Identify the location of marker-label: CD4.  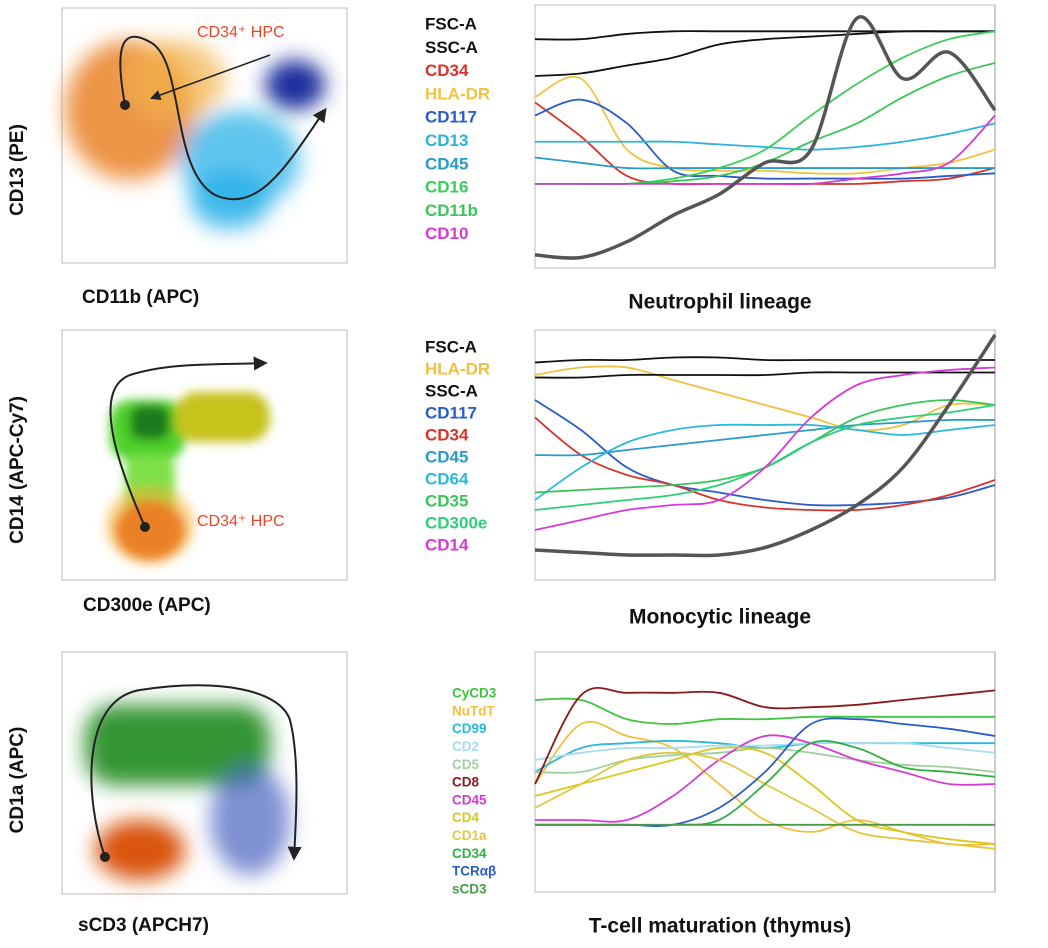
(465, 817).